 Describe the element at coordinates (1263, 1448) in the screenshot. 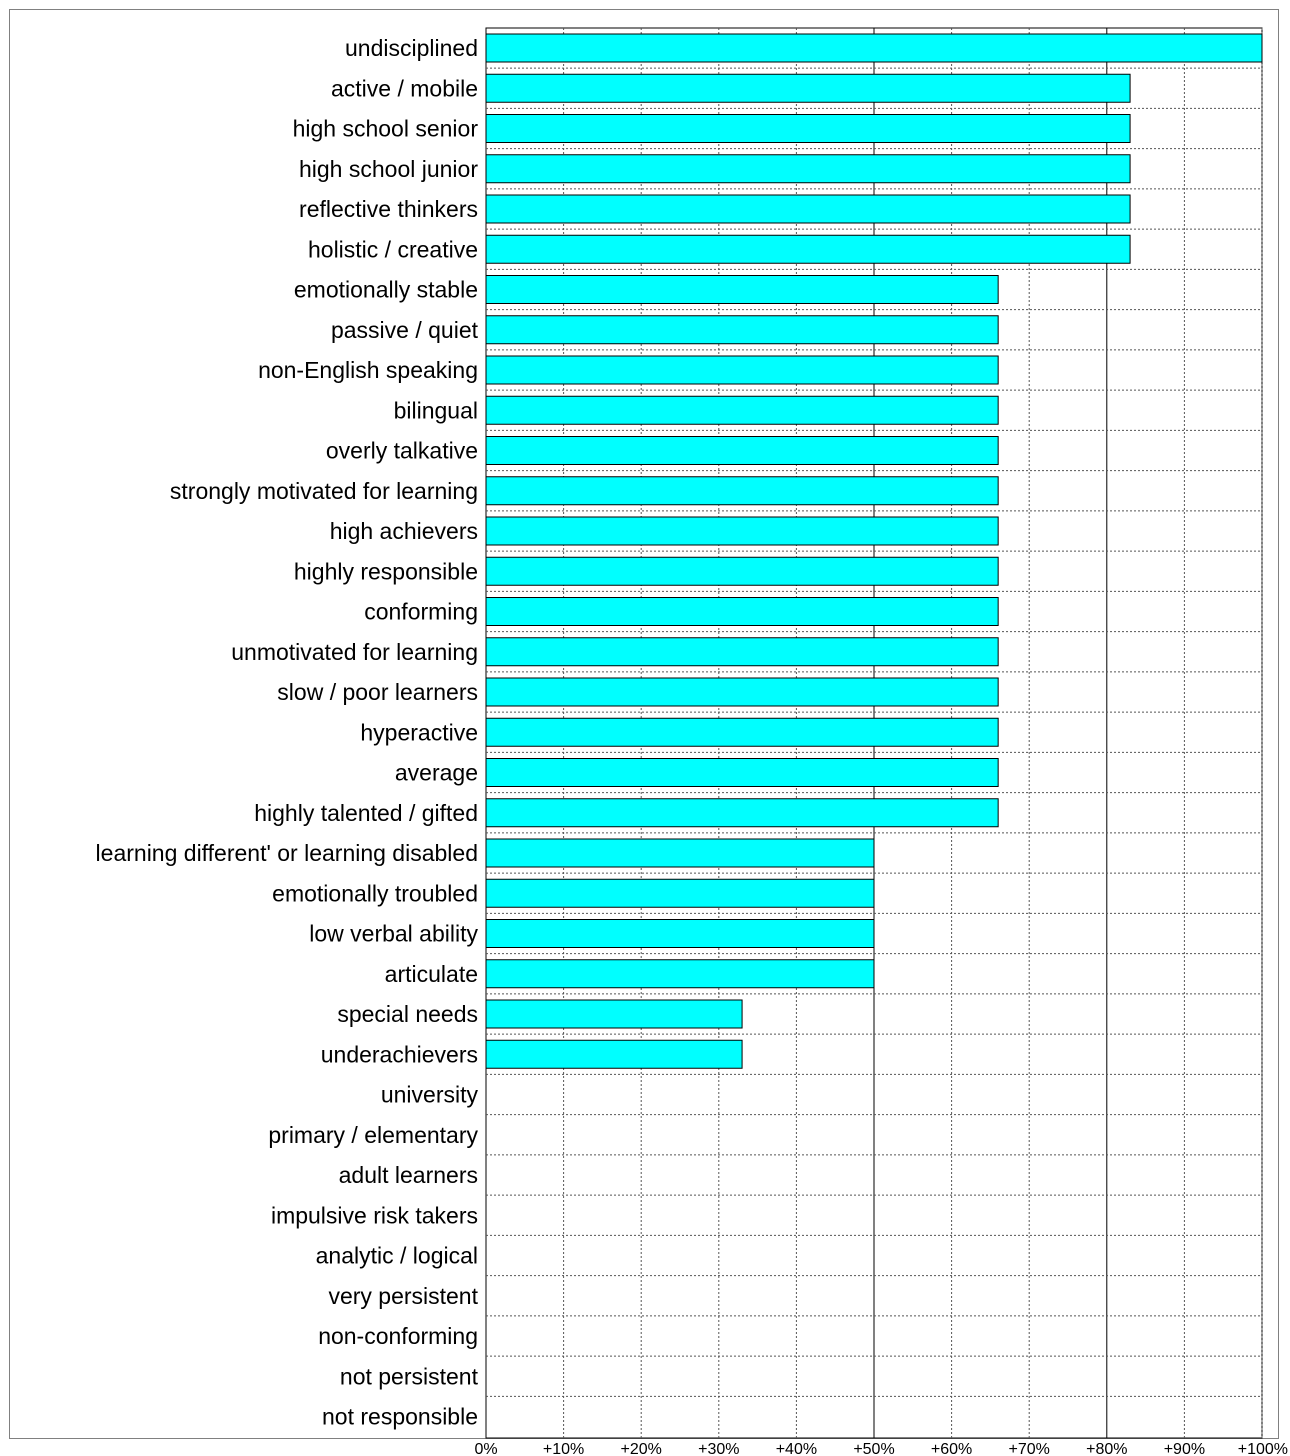

I see `x-tick-label: +100%` at that location.